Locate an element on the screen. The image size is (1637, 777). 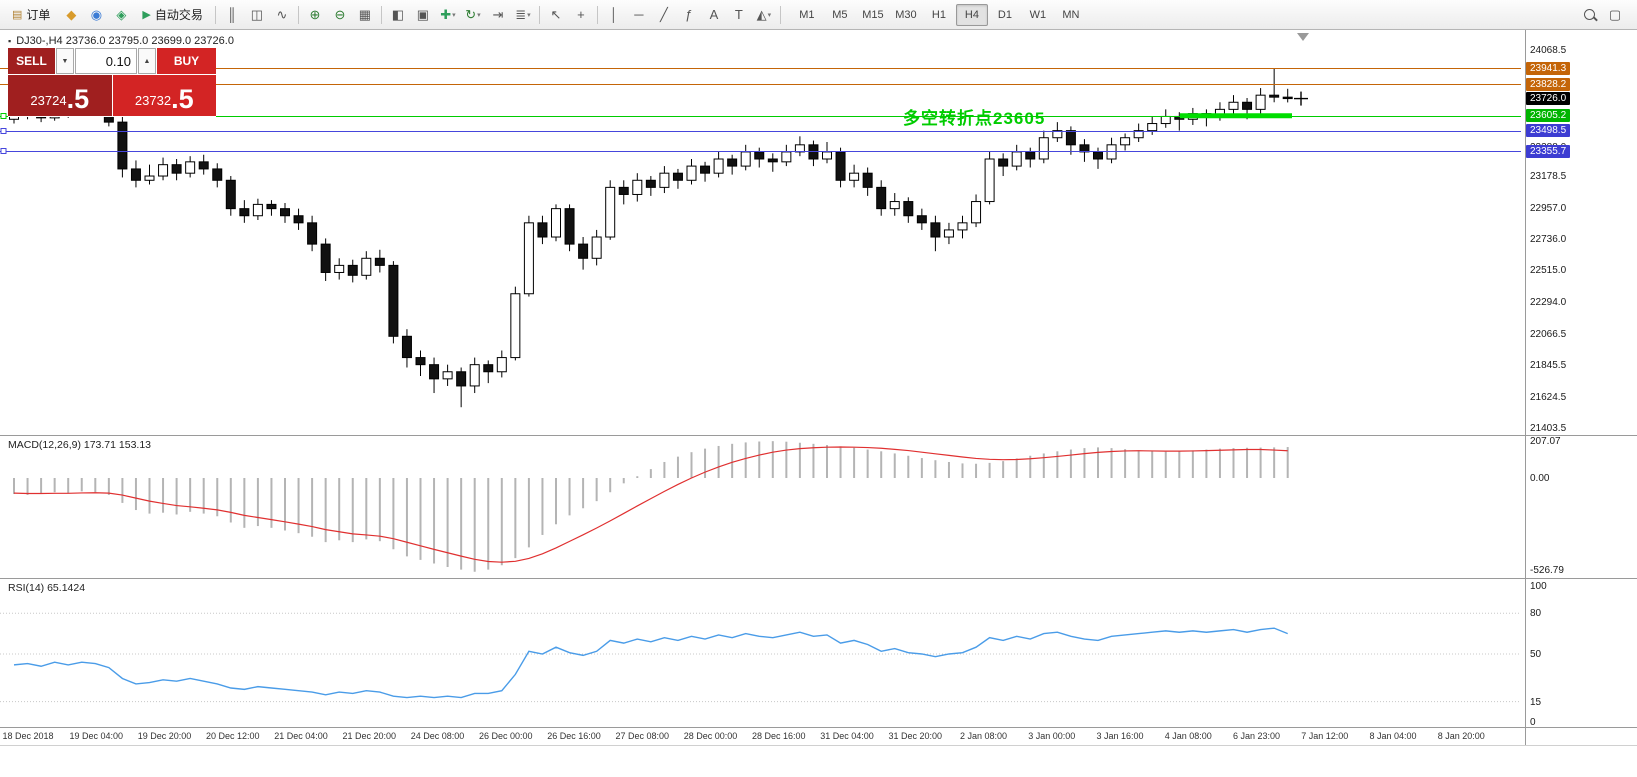
time-tick-label: 2 Jan 08:00 is located at coordinates (983, 736).